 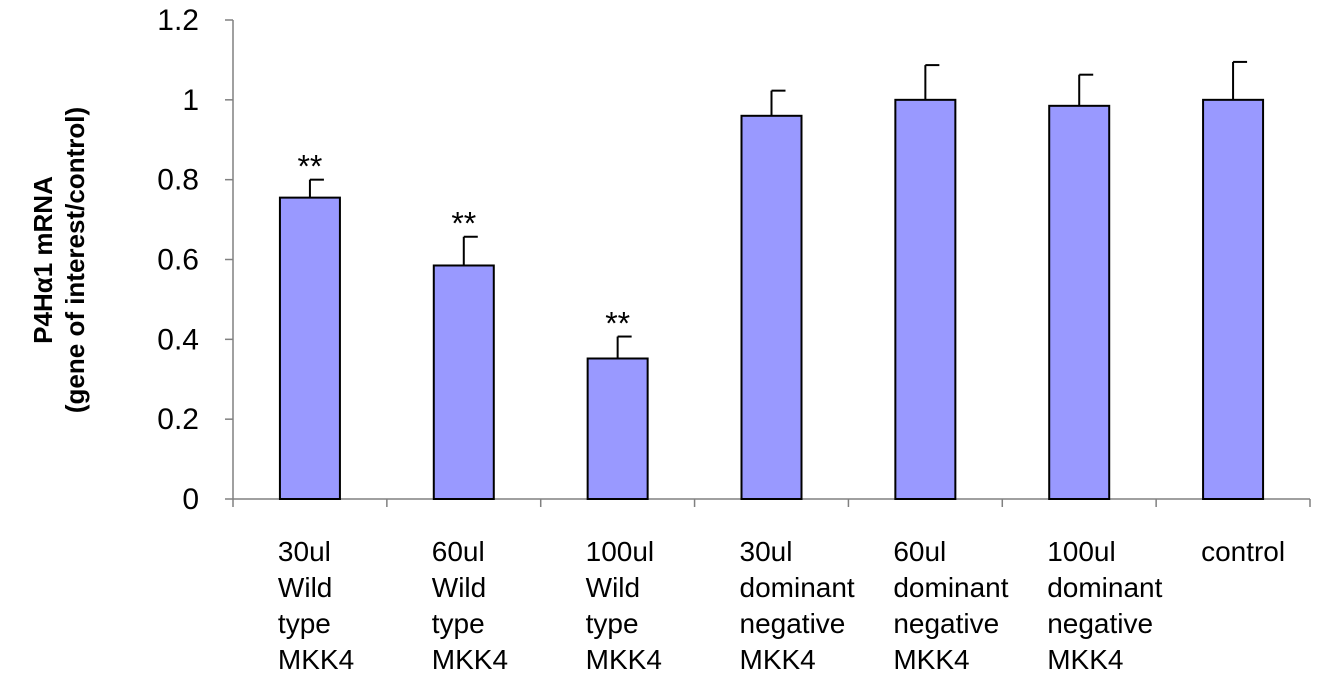 I want to click on x-category-label: control, so click(x=1243, y=551).